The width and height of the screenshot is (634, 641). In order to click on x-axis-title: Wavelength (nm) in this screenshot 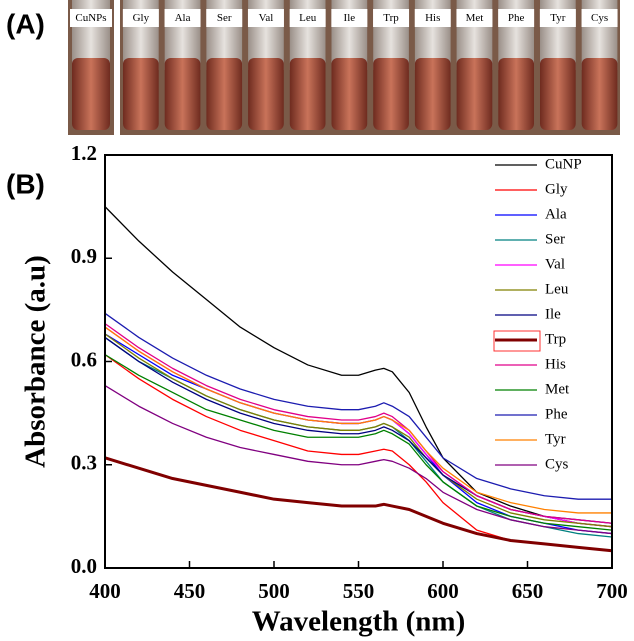, I will do `click(358, 622)`.